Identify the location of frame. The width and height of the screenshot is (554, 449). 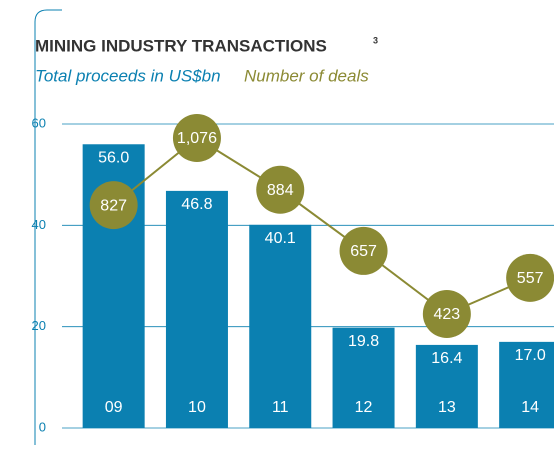
(48, 227).